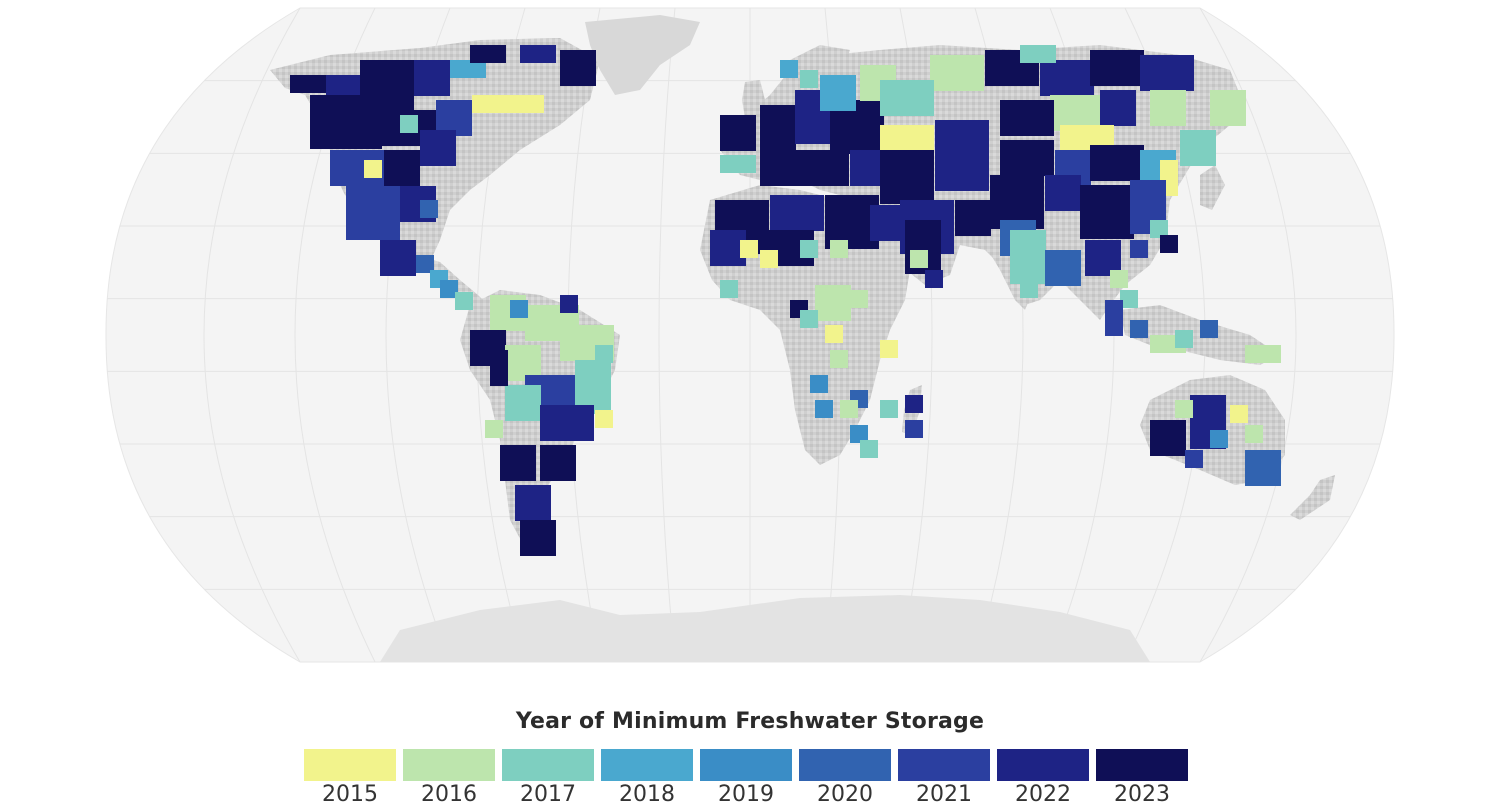  Describe the element at coordinates (449, 778) in the screenshot. I see `legend-item-2016: 2016` at that location.